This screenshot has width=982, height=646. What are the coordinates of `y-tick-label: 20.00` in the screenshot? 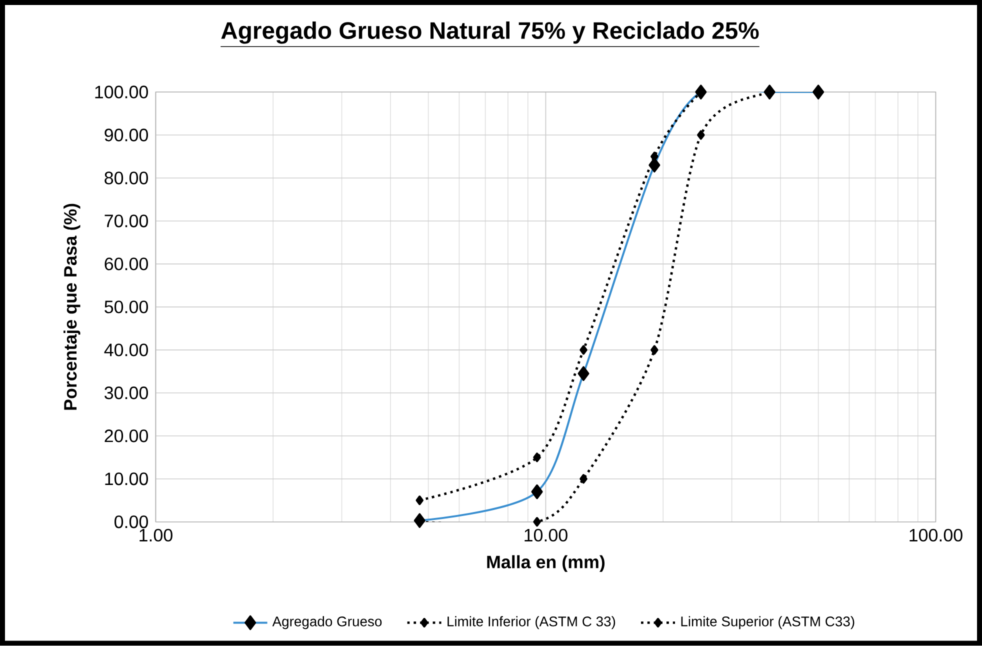 It's located at (126, 436).